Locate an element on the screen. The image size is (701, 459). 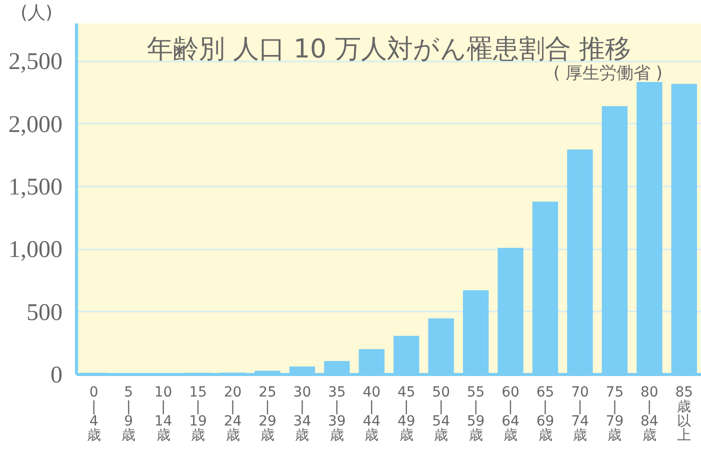
y-tick-label: 500 is located at coordinates (44, 313).